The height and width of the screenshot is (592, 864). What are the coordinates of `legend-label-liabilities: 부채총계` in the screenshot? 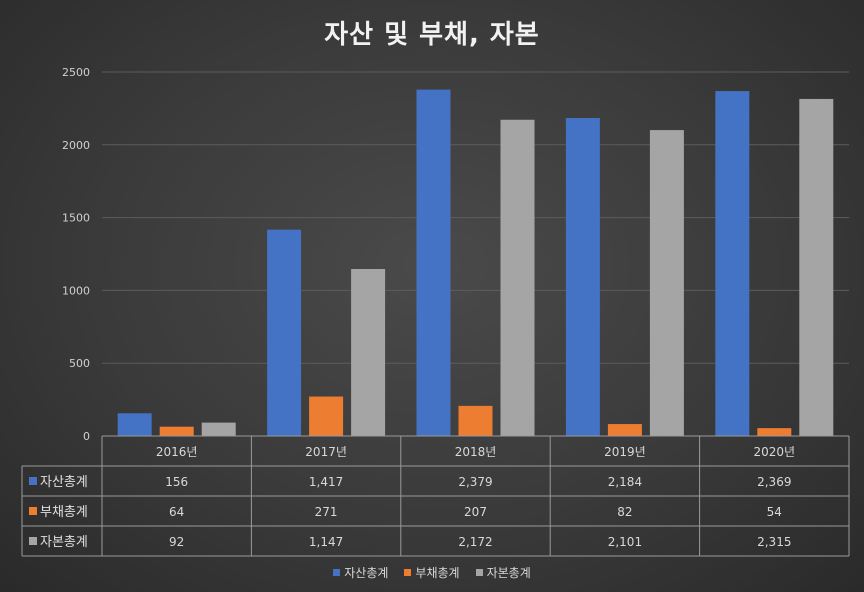 It's located at (437, 573).